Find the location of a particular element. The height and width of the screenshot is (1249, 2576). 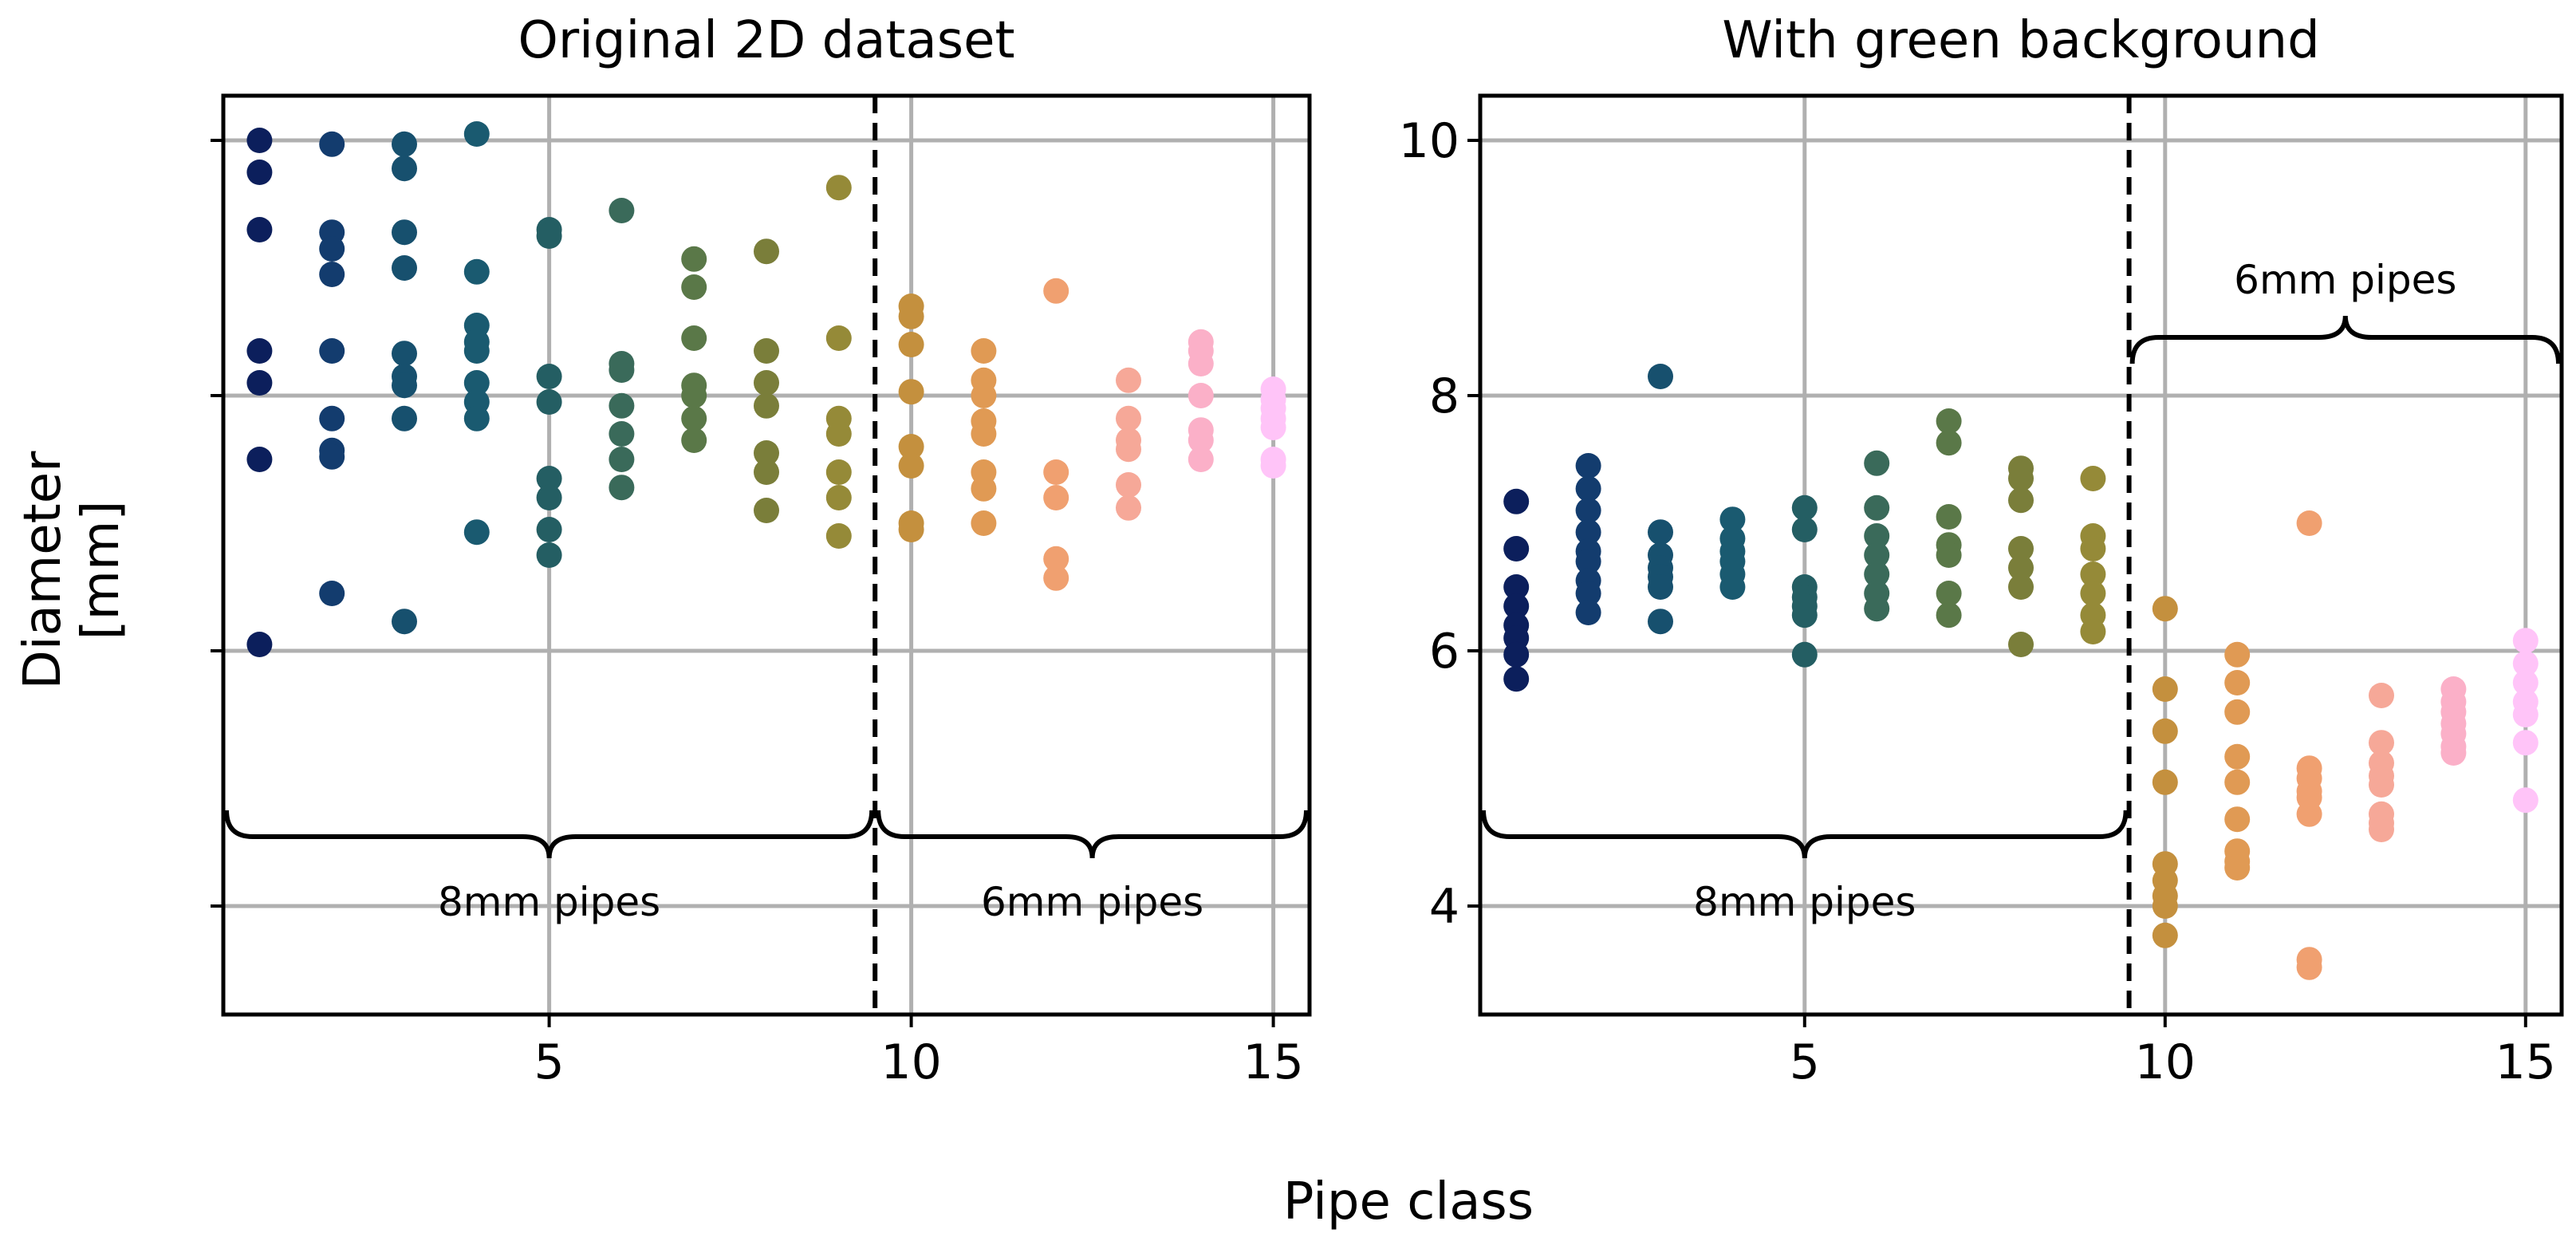

y-tick-label-6: 6 is located at coordinates (1444, 652).